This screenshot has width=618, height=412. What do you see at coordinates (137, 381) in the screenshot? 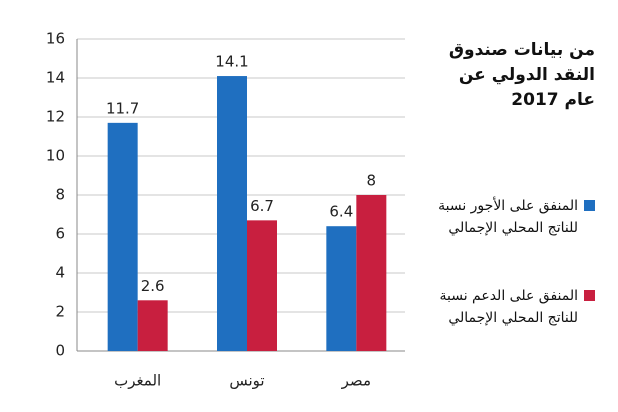
I see `x-tick-label: المغرب` at bounding box center [137, 381].